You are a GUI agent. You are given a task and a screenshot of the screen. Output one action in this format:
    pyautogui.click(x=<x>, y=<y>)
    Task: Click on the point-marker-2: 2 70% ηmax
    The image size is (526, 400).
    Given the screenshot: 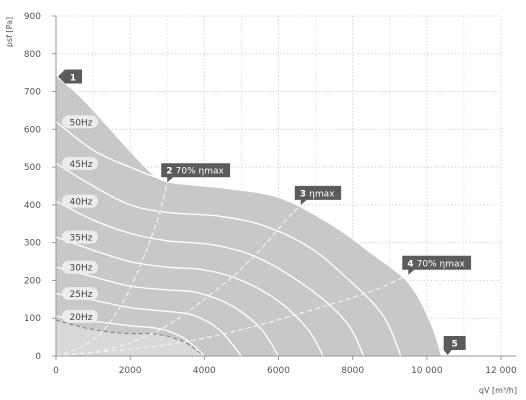 What is the action you would take?
    pyautogui.click(x=196, y=173)
    